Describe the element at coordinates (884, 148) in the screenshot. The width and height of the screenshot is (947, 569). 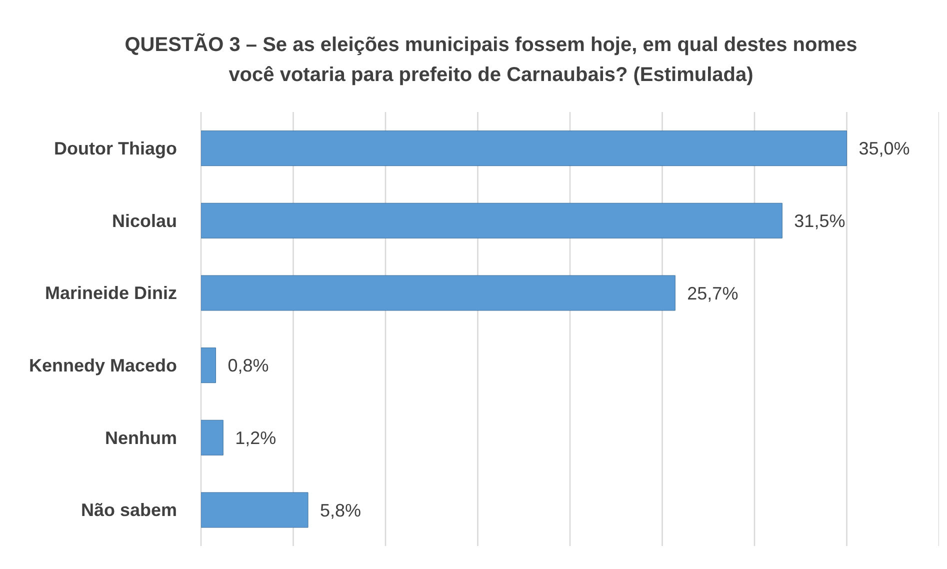
I see `data-label: 35,0%` at that location.